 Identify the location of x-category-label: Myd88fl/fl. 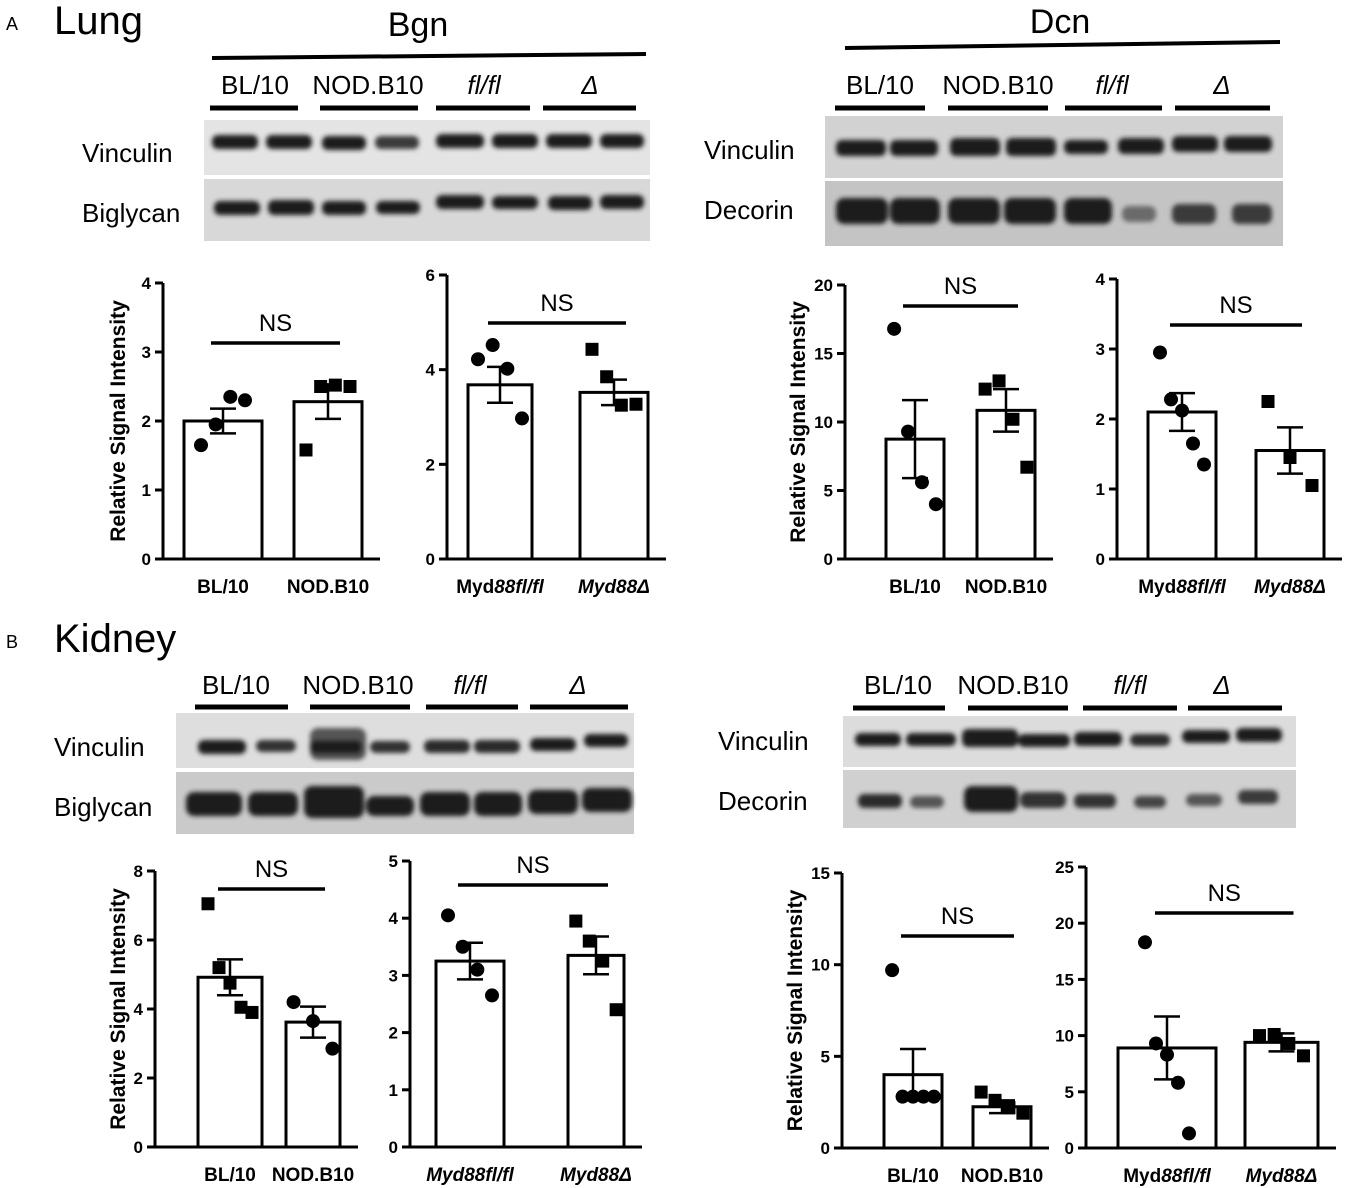
(1167, 1176).